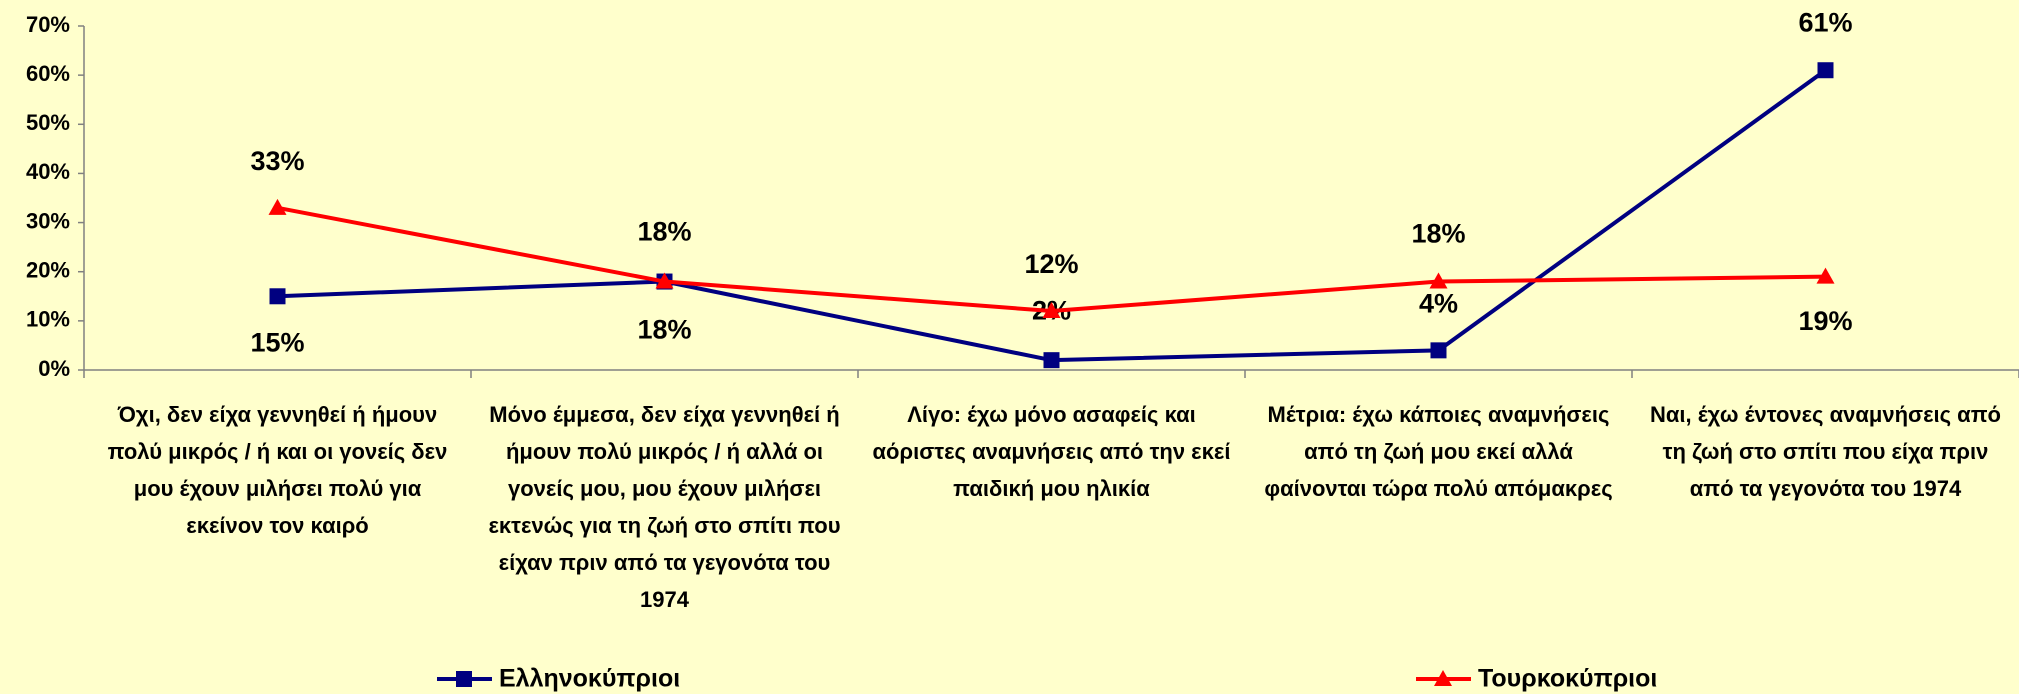  Describe the element at coordinates (277, 161) in the screenshot. I see `data-label: 33%` at that location.